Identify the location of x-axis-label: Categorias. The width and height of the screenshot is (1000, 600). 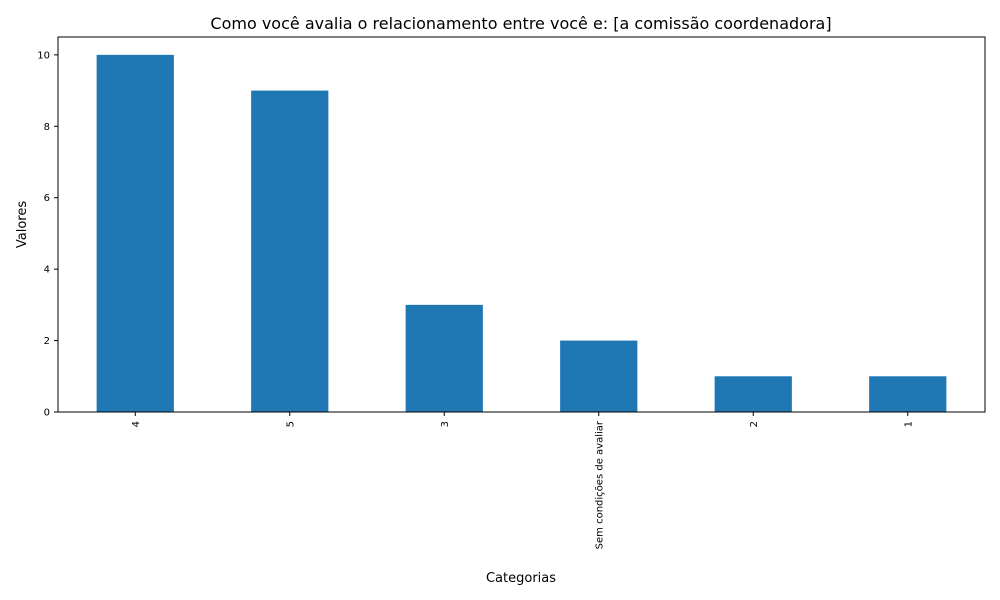
(521, 578).